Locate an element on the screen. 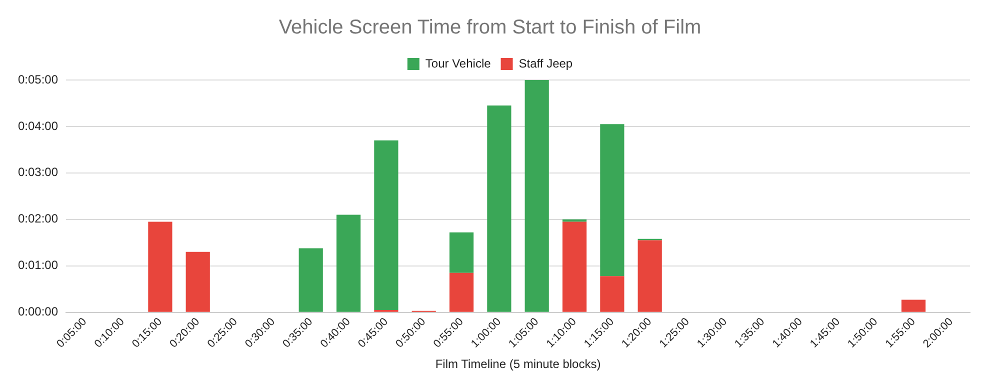 The height and width of the screenshot is (386, 1000). legend-label: Tour Vehicle is located at coordinates (458, 63).